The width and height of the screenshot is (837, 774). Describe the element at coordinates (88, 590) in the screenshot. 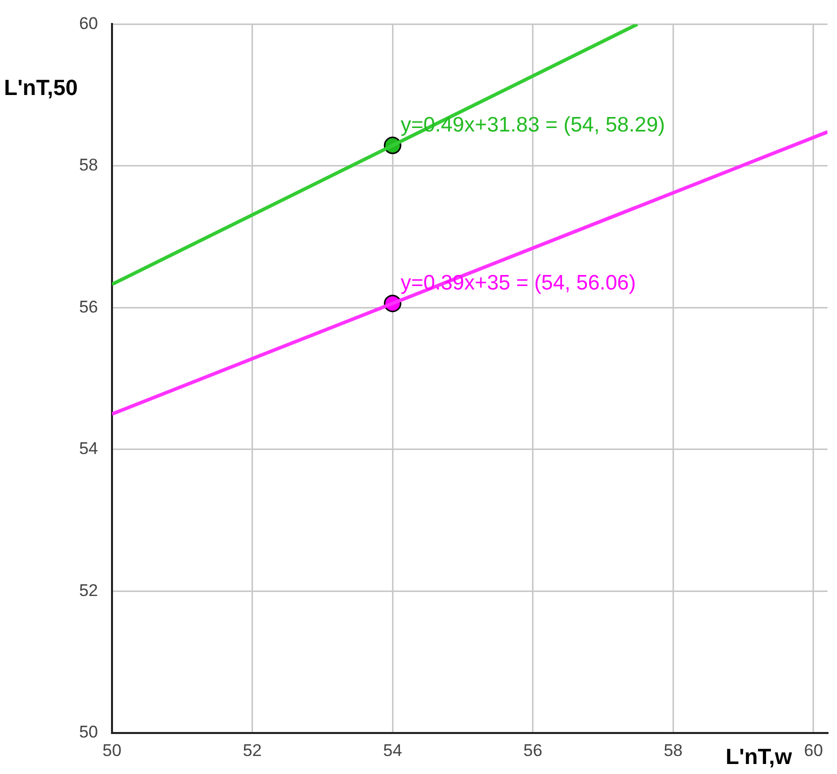

I see `y-tick-label: 52` at that location.